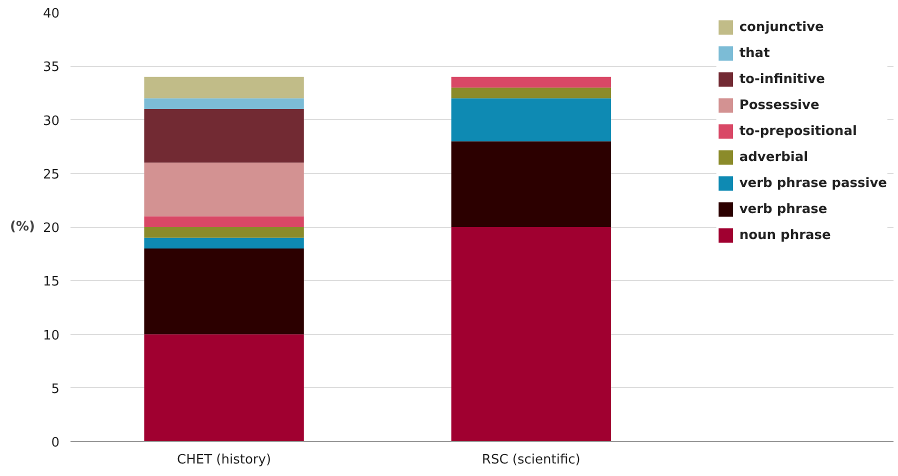 This screenshot has height=476, width=898. I want to click on legend-label: to-prepositional, so click(798, 131).